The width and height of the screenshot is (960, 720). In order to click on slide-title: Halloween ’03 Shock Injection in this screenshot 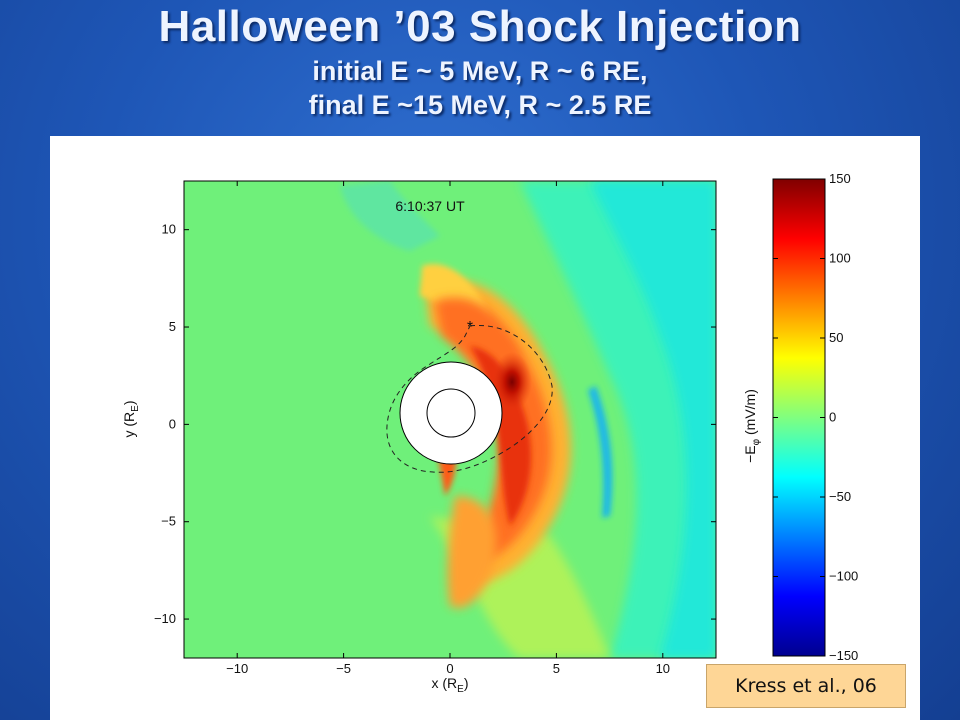, I will do `click(480, 26)`.